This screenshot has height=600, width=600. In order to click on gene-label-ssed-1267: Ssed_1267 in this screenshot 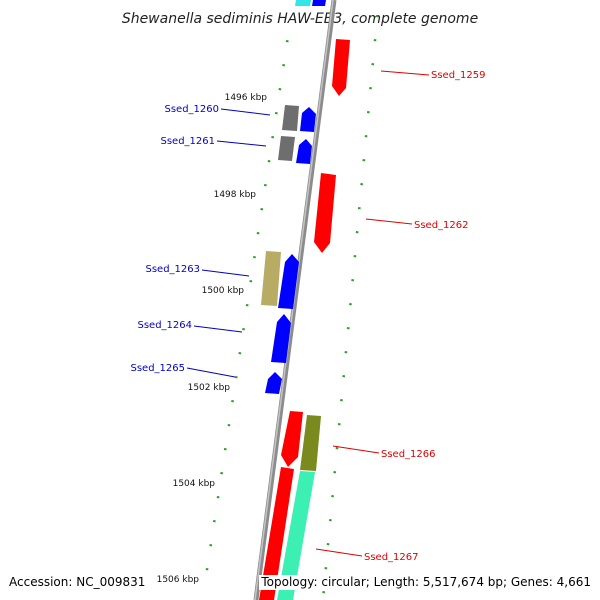, I will do `click(391, 557)`.